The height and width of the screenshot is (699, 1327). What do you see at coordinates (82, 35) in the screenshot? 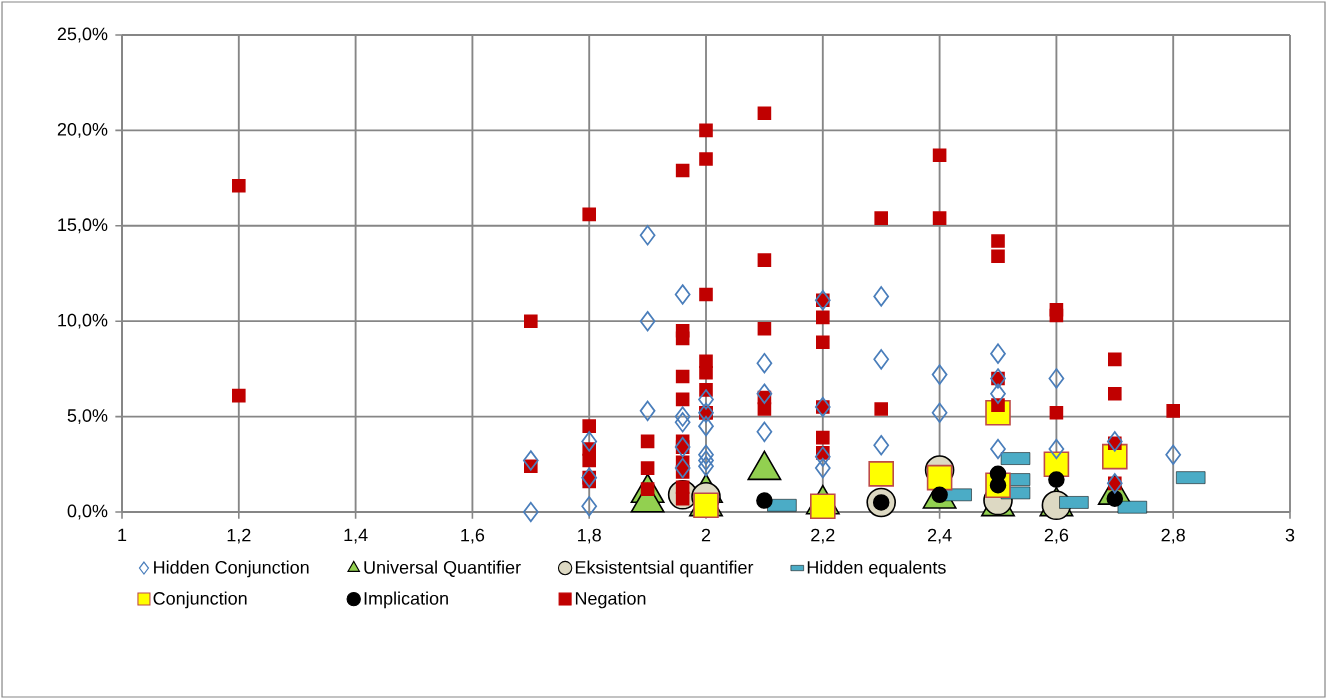
I see `y-tick-label: 25,0%` at bounding box center [82, 35].